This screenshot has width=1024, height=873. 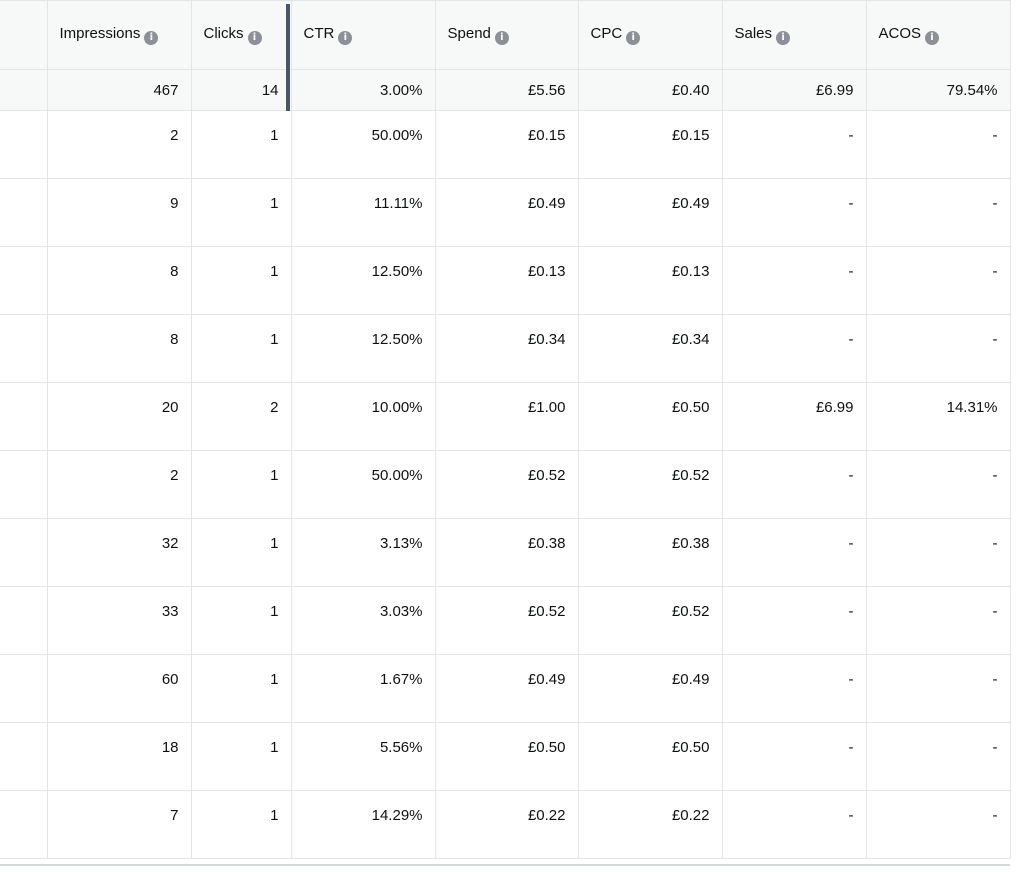 What do you see at coordinates (363, 416) in the screenshot?
I see `cell-ctr: 10.00%` at bounding box center [363, 416].